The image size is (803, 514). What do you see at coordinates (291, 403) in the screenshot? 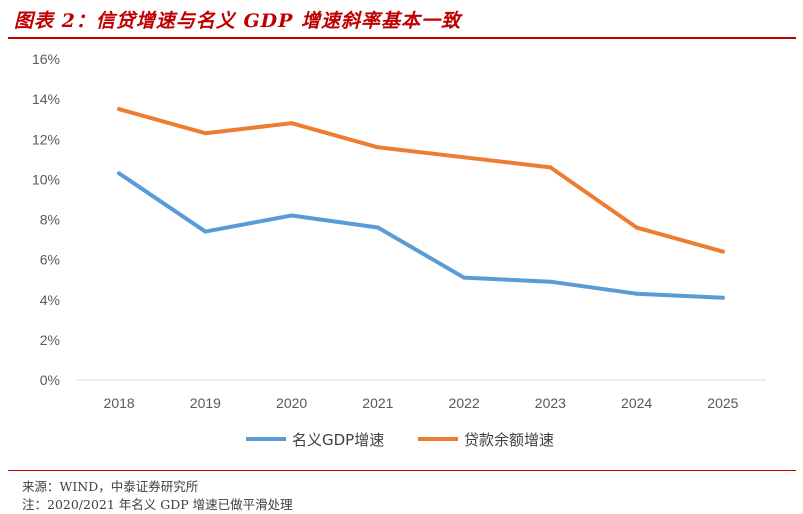
I see `x-tick-label: 2020` at bounding box center [291, 403].